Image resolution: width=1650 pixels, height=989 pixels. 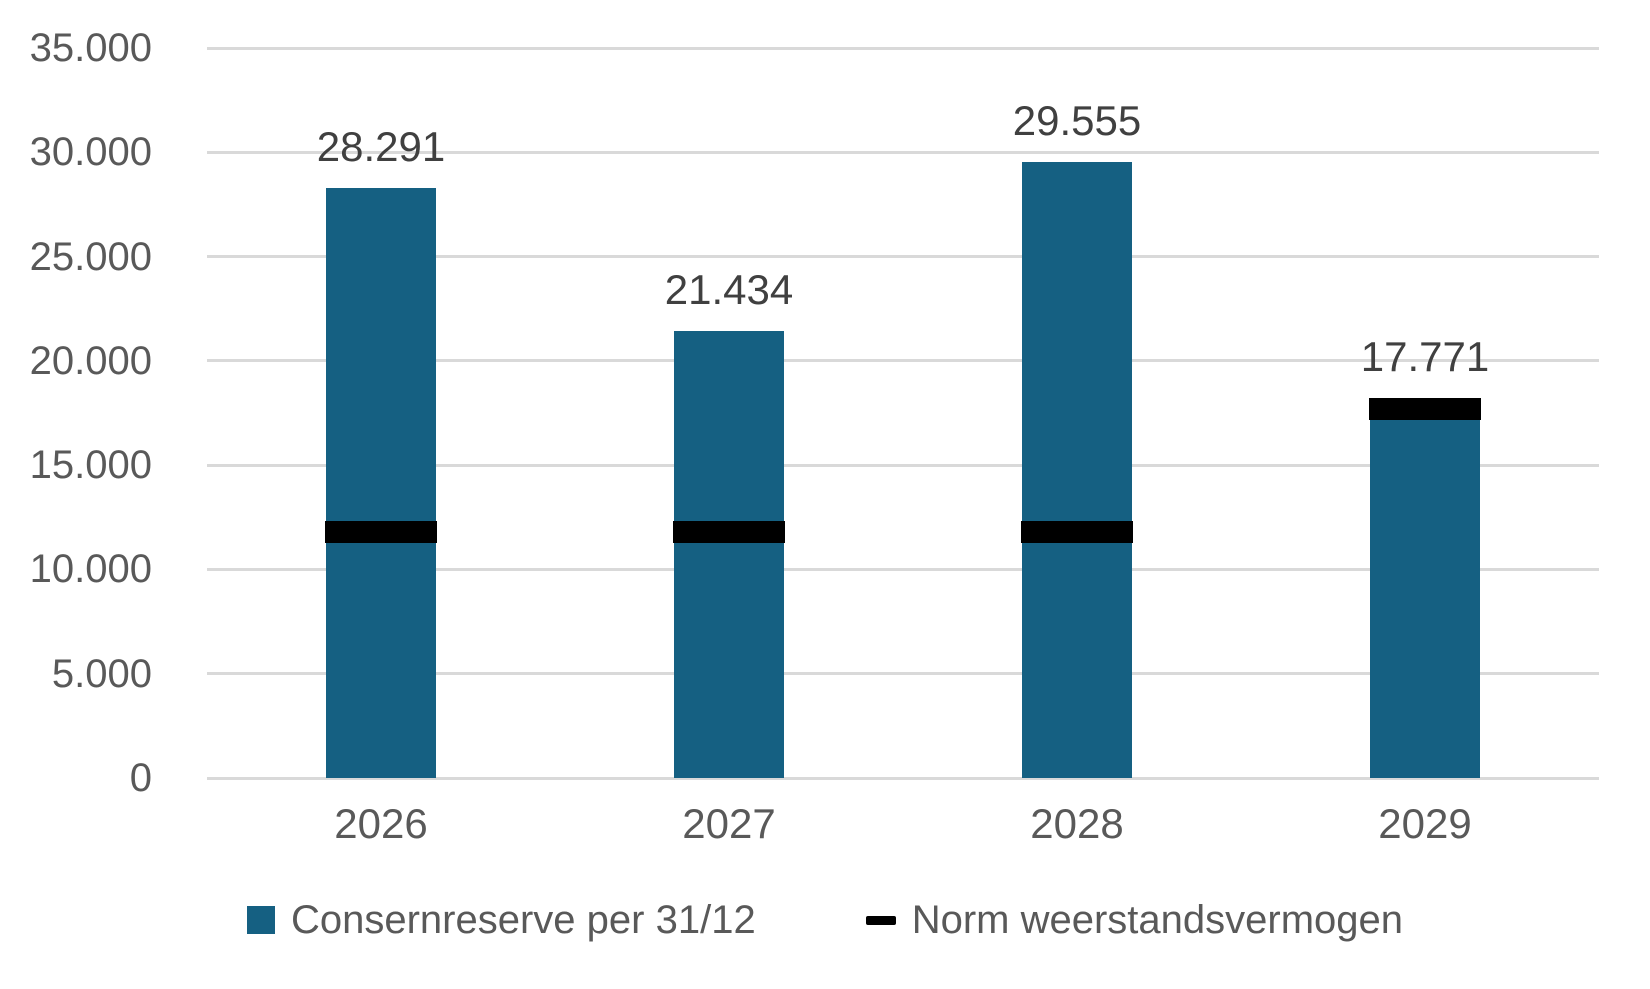 I want to click on y-axis-tick-label: 10.000, so click(x=90, y=569).